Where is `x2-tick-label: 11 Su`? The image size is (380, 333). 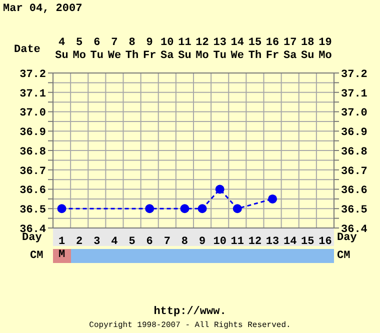
x2-tick-label: 11 Su is located at coordinates (185, 49).